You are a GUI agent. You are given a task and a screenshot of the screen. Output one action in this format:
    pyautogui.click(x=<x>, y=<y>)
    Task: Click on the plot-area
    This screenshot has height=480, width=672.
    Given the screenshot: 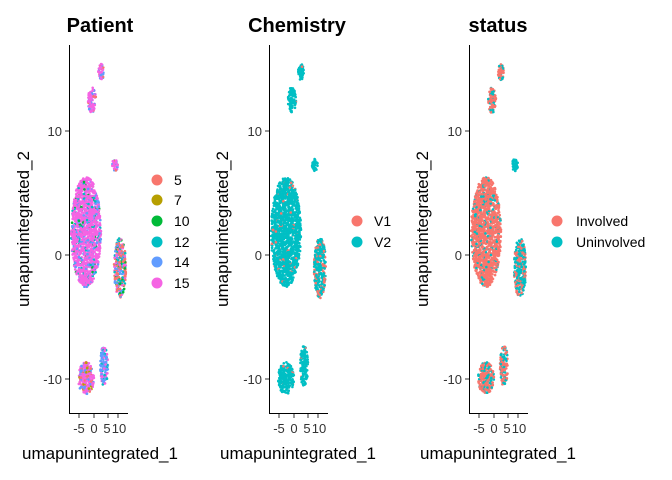 What is the action you would take?
    pyautogui.click(x=498, y=229)
    